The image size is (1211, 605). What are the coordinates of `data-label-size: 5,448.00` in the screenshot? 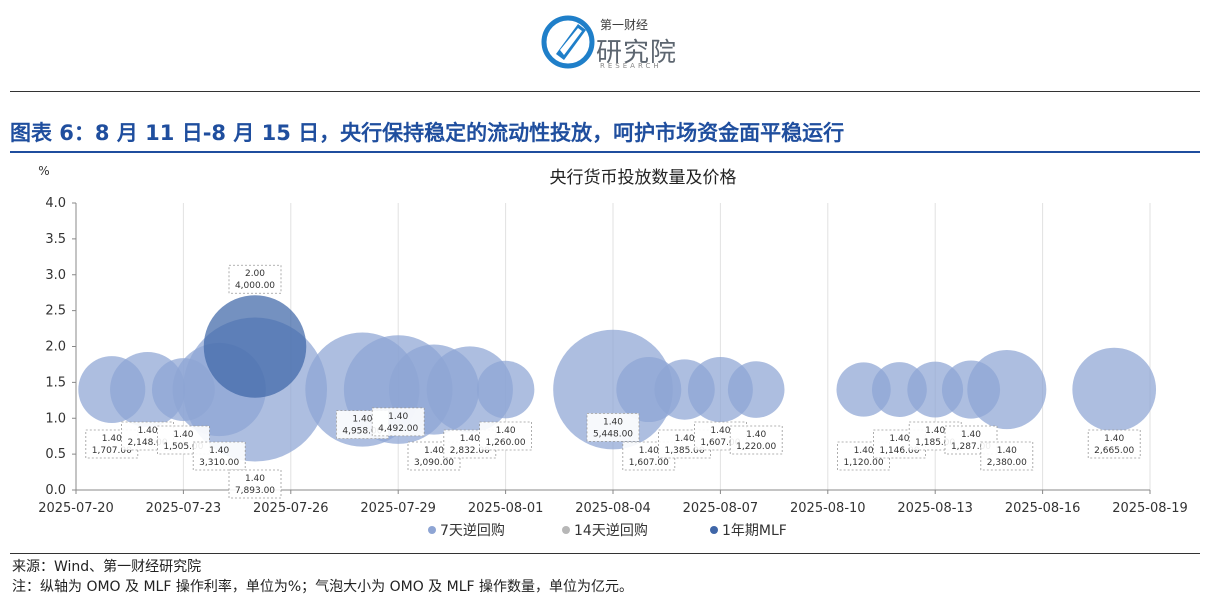 It's located at (613, 434).